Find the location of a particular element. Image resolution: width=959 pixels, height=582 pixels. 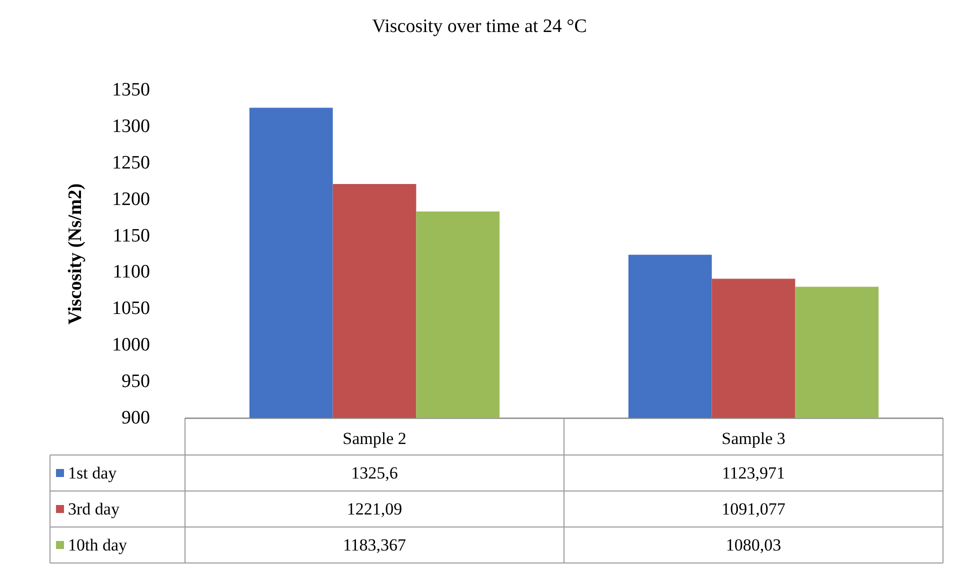

y-tick-label: 950 is located at coordinates (136, 381).